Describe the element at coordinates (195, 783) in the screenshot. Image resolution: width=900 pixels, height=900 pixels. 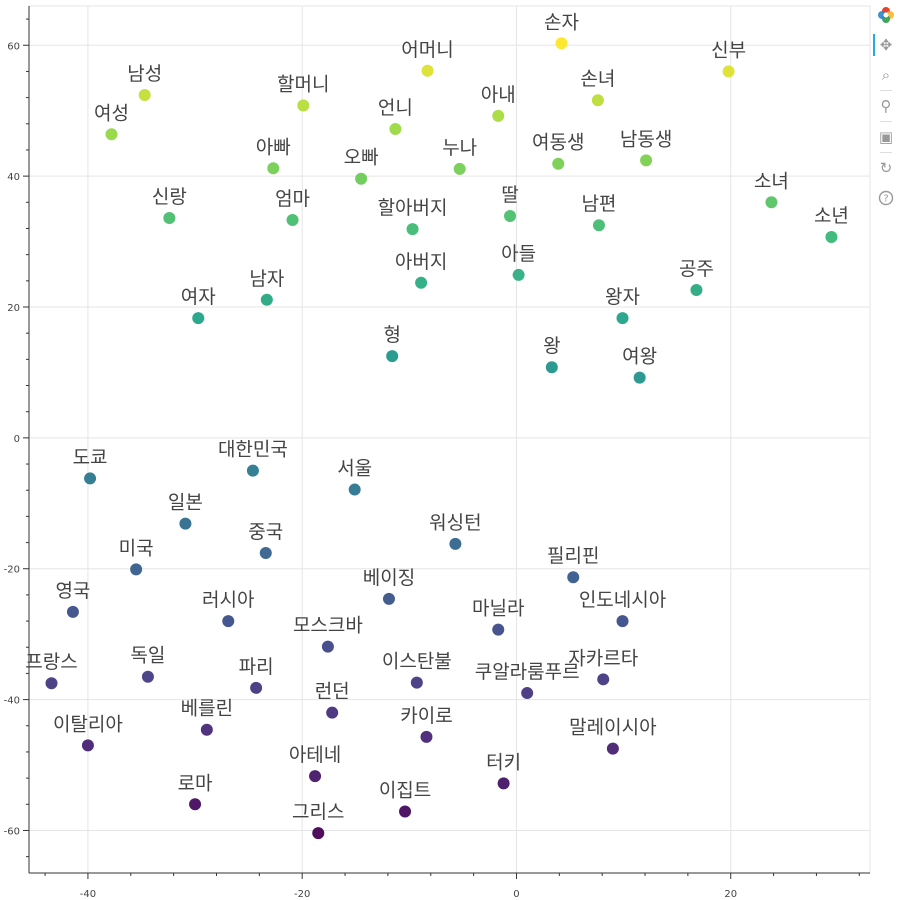
I see `point-label: 로마` at that location.